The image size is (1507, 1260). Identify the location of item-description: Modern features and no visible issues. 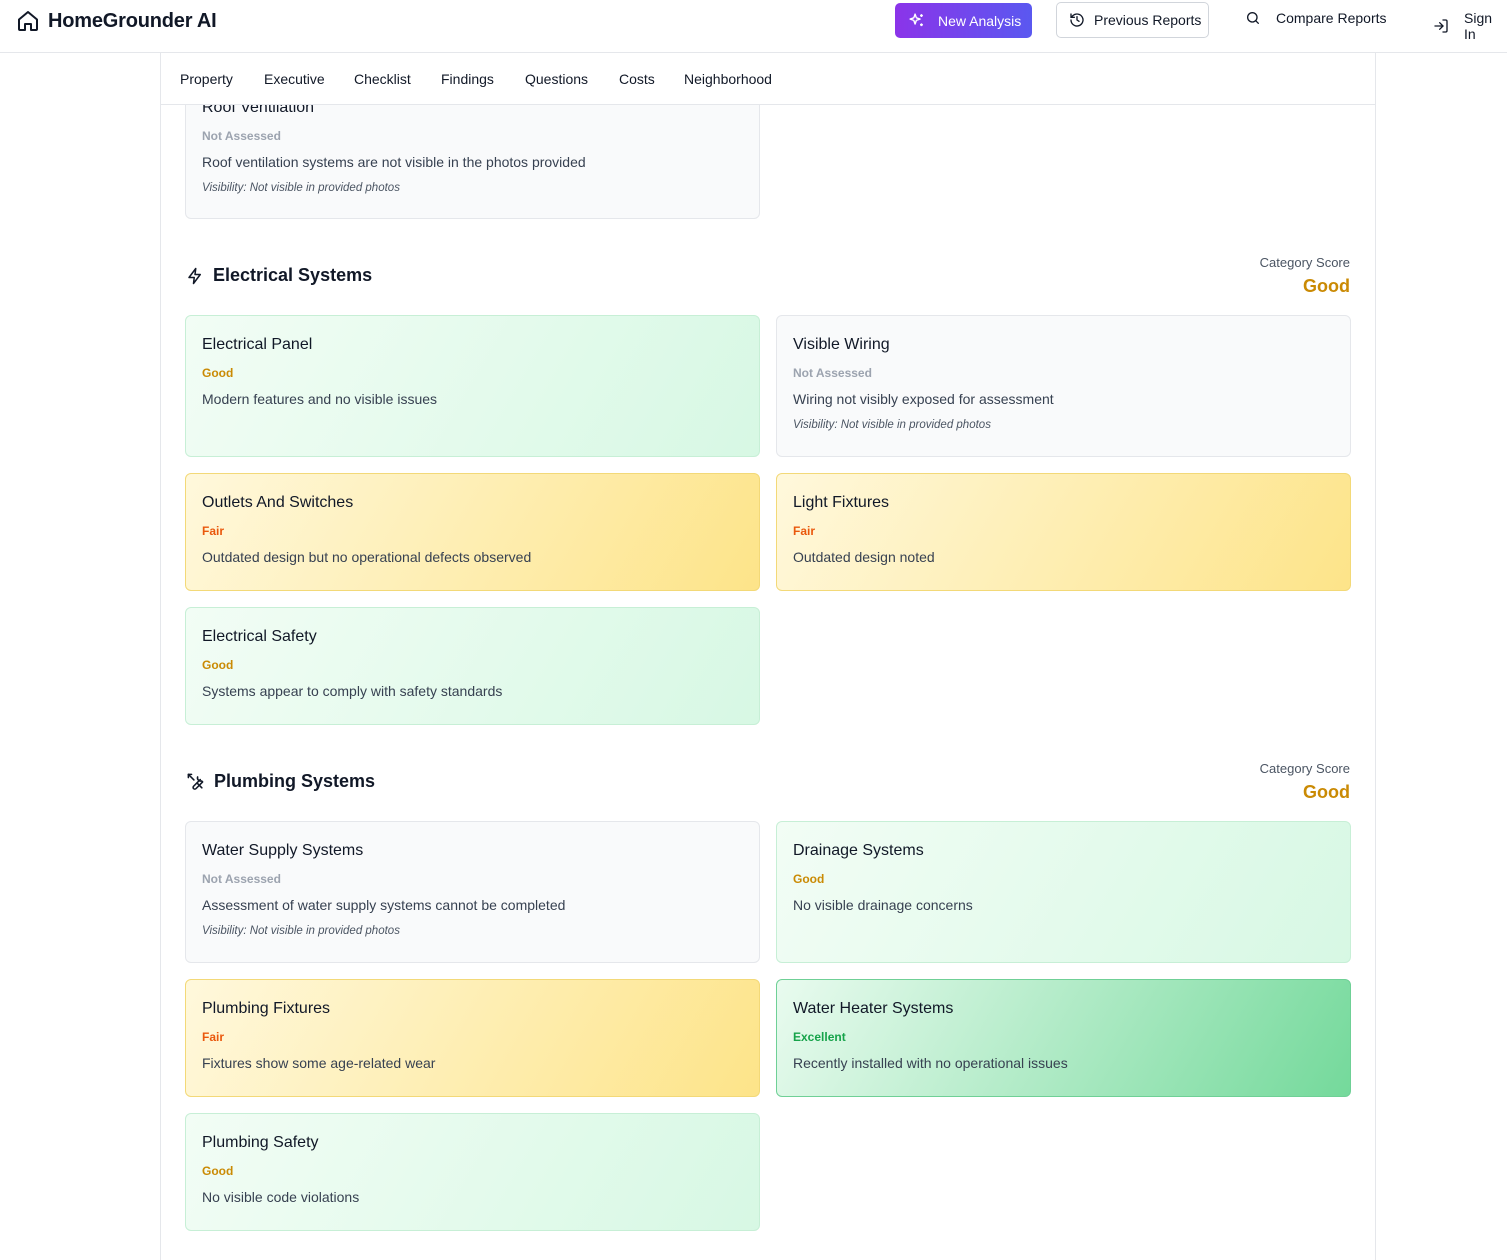
(320, 399).